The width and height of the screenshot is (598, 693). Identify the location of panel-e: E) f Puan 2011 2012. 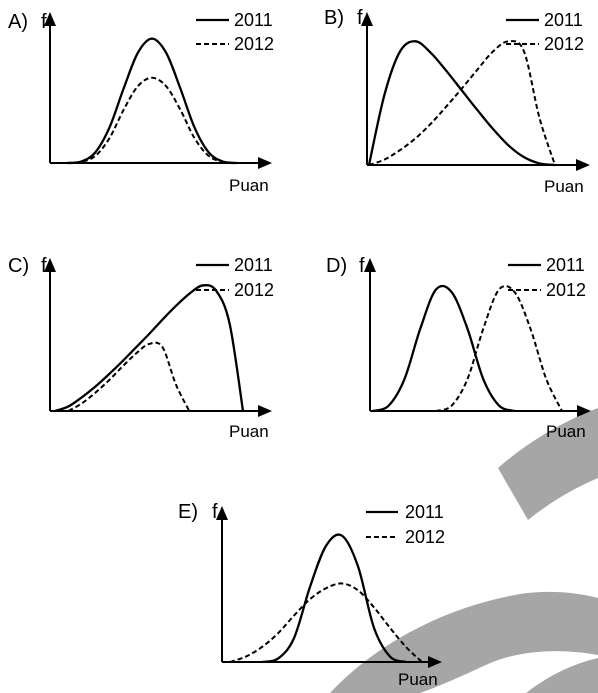
(311, 595).